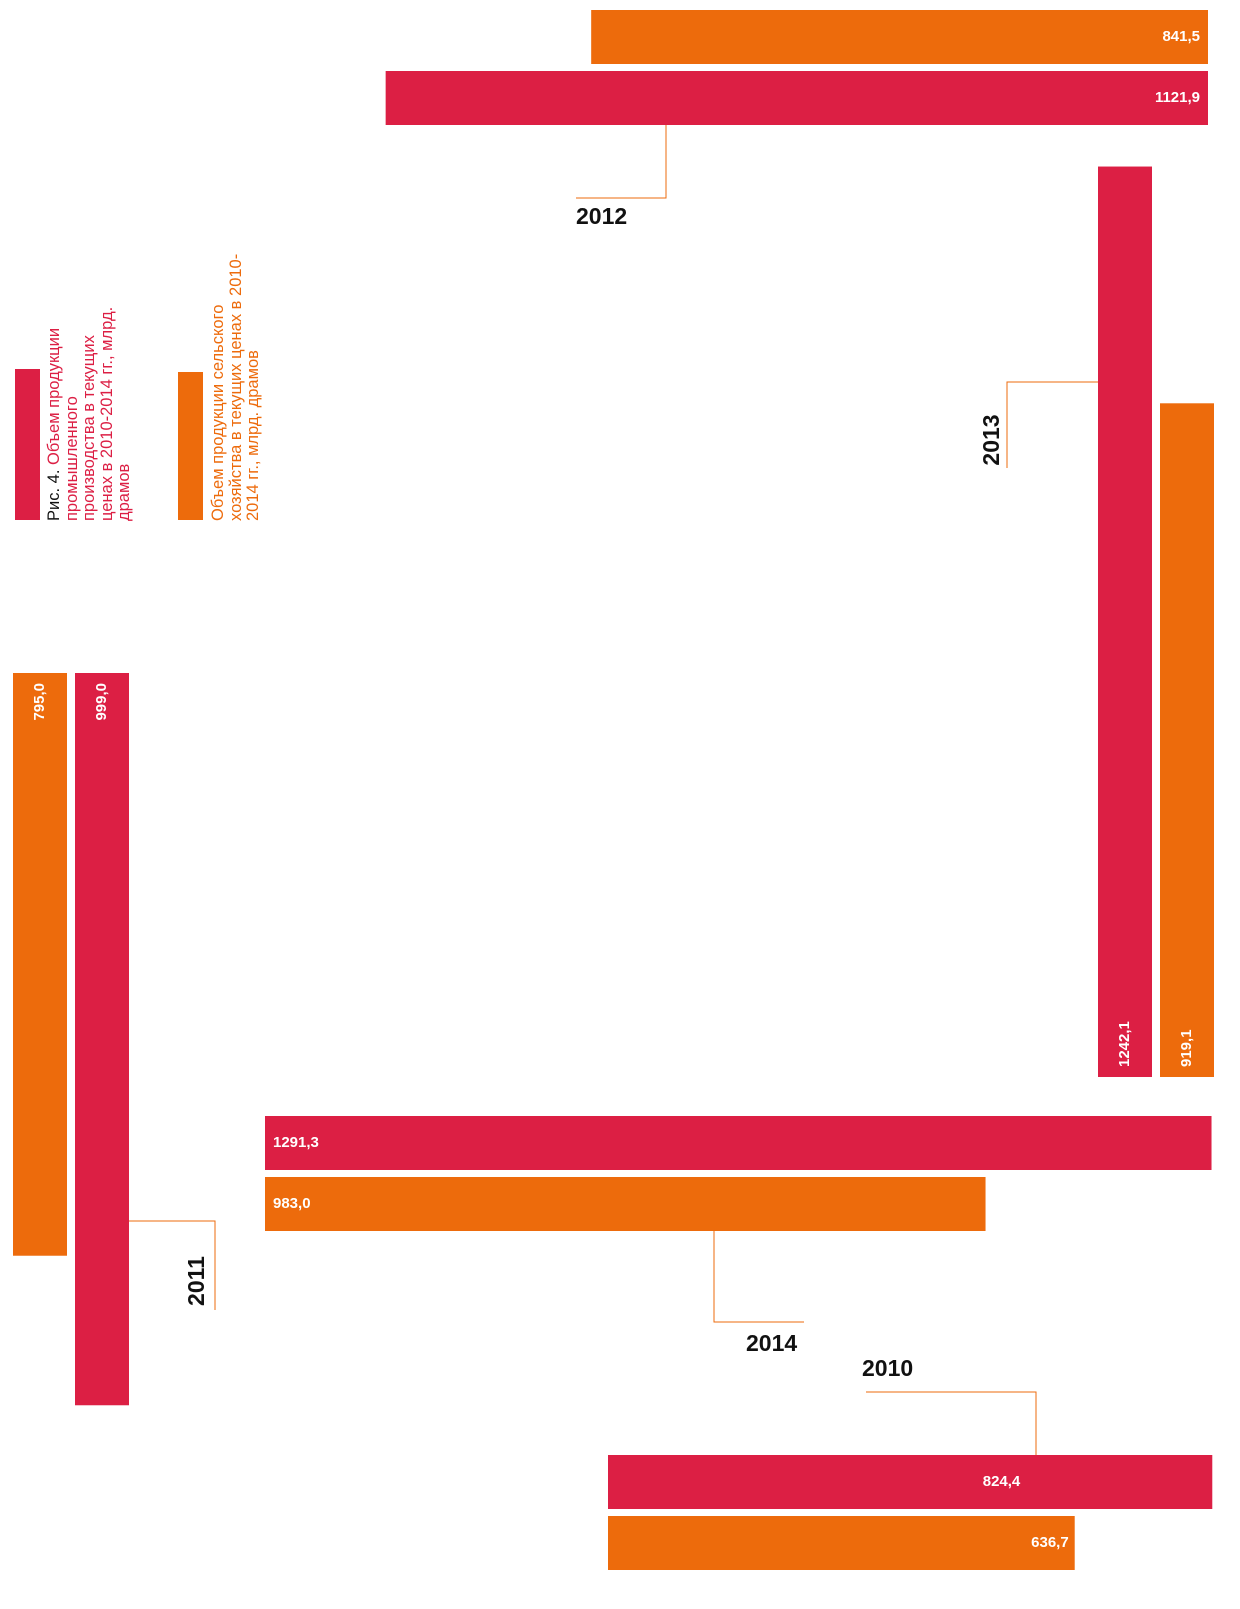 Image resolution: width=1240 pixels, height=1609 pixels. Describe the element at coordinates (1181, 36) in the screenshot. I see `value-label: 841,5` at that location.